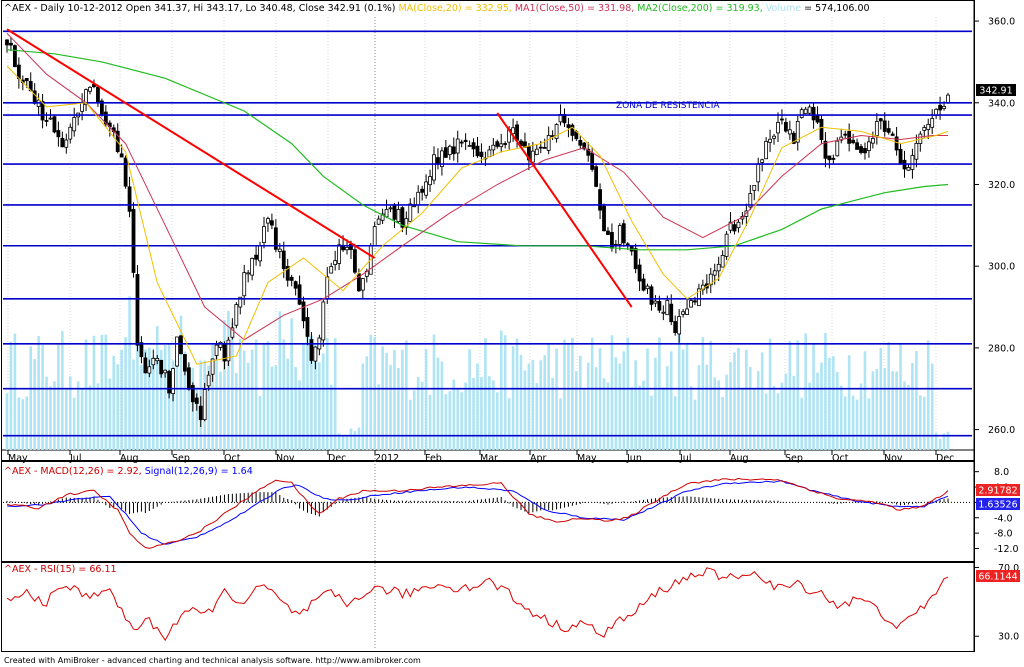 The width and height of the screenshot is (1024, 667). Describe the element at coordinates (487, 513) in the screenshot. I see `macd-panel-series` at that location.